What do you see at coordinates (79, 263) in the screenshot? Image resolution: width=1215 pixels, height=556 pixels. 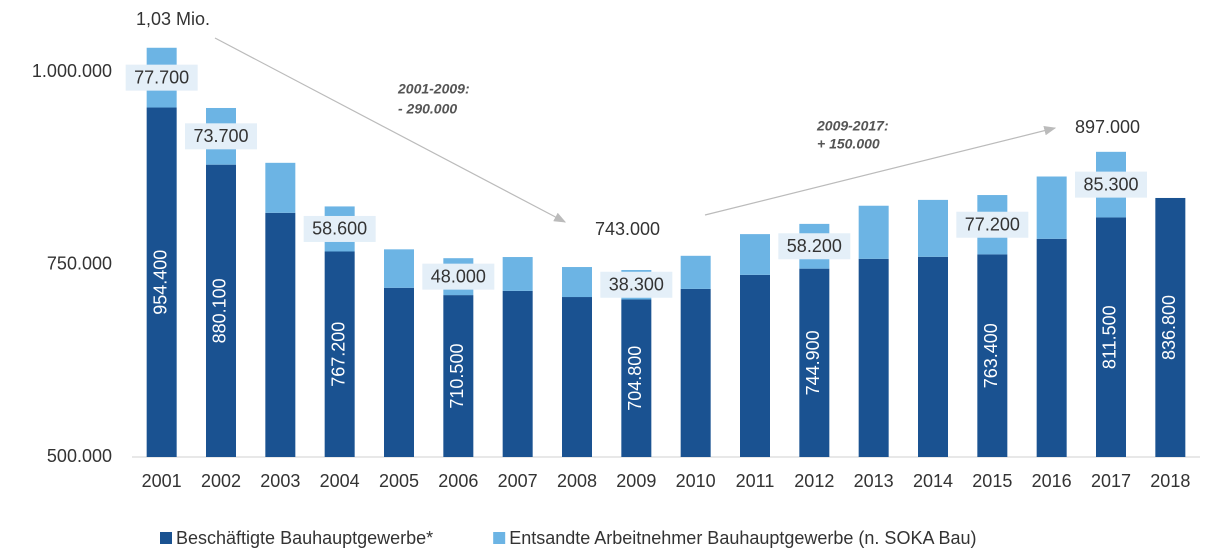 I see `y-tick-label: 750.000` at bounding box center [79, 263].